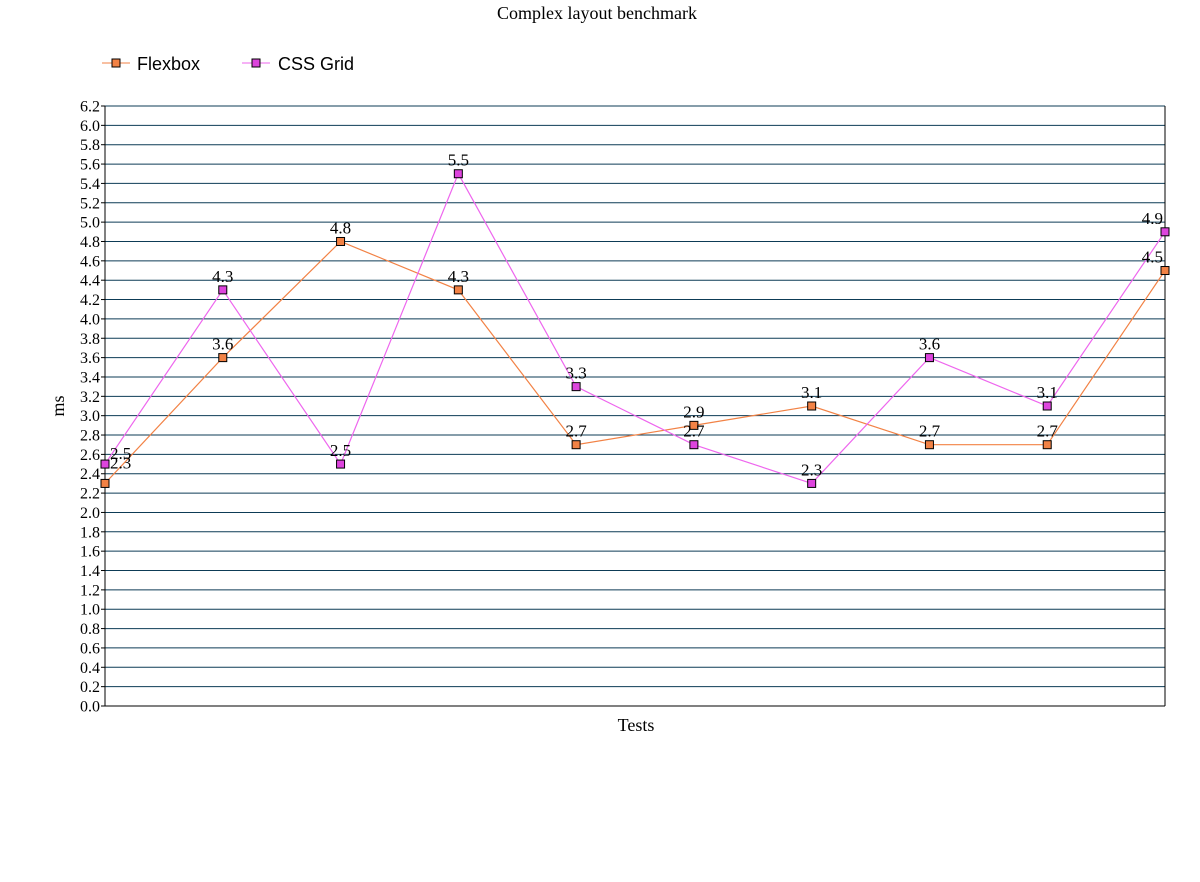  I want to click on y-tick-label: 3.4, so click(90, 377).